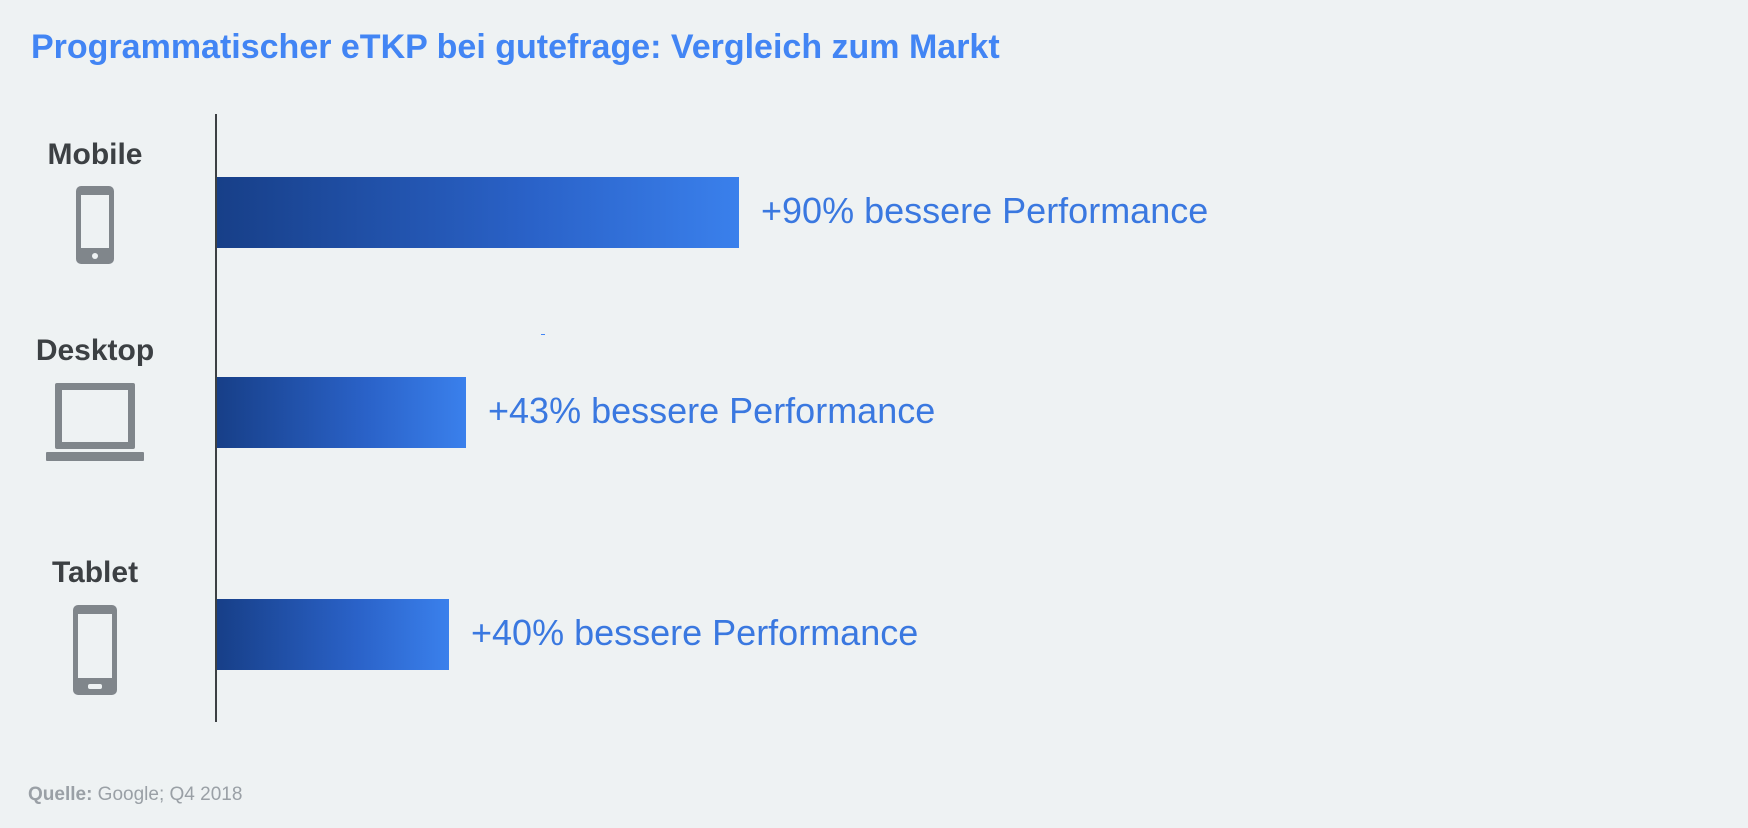 The height and width of the screenshot is (828, 1748). Describe the element at coordinates (341, 412) in the screenshot. I see `bar-desktop` at that location.